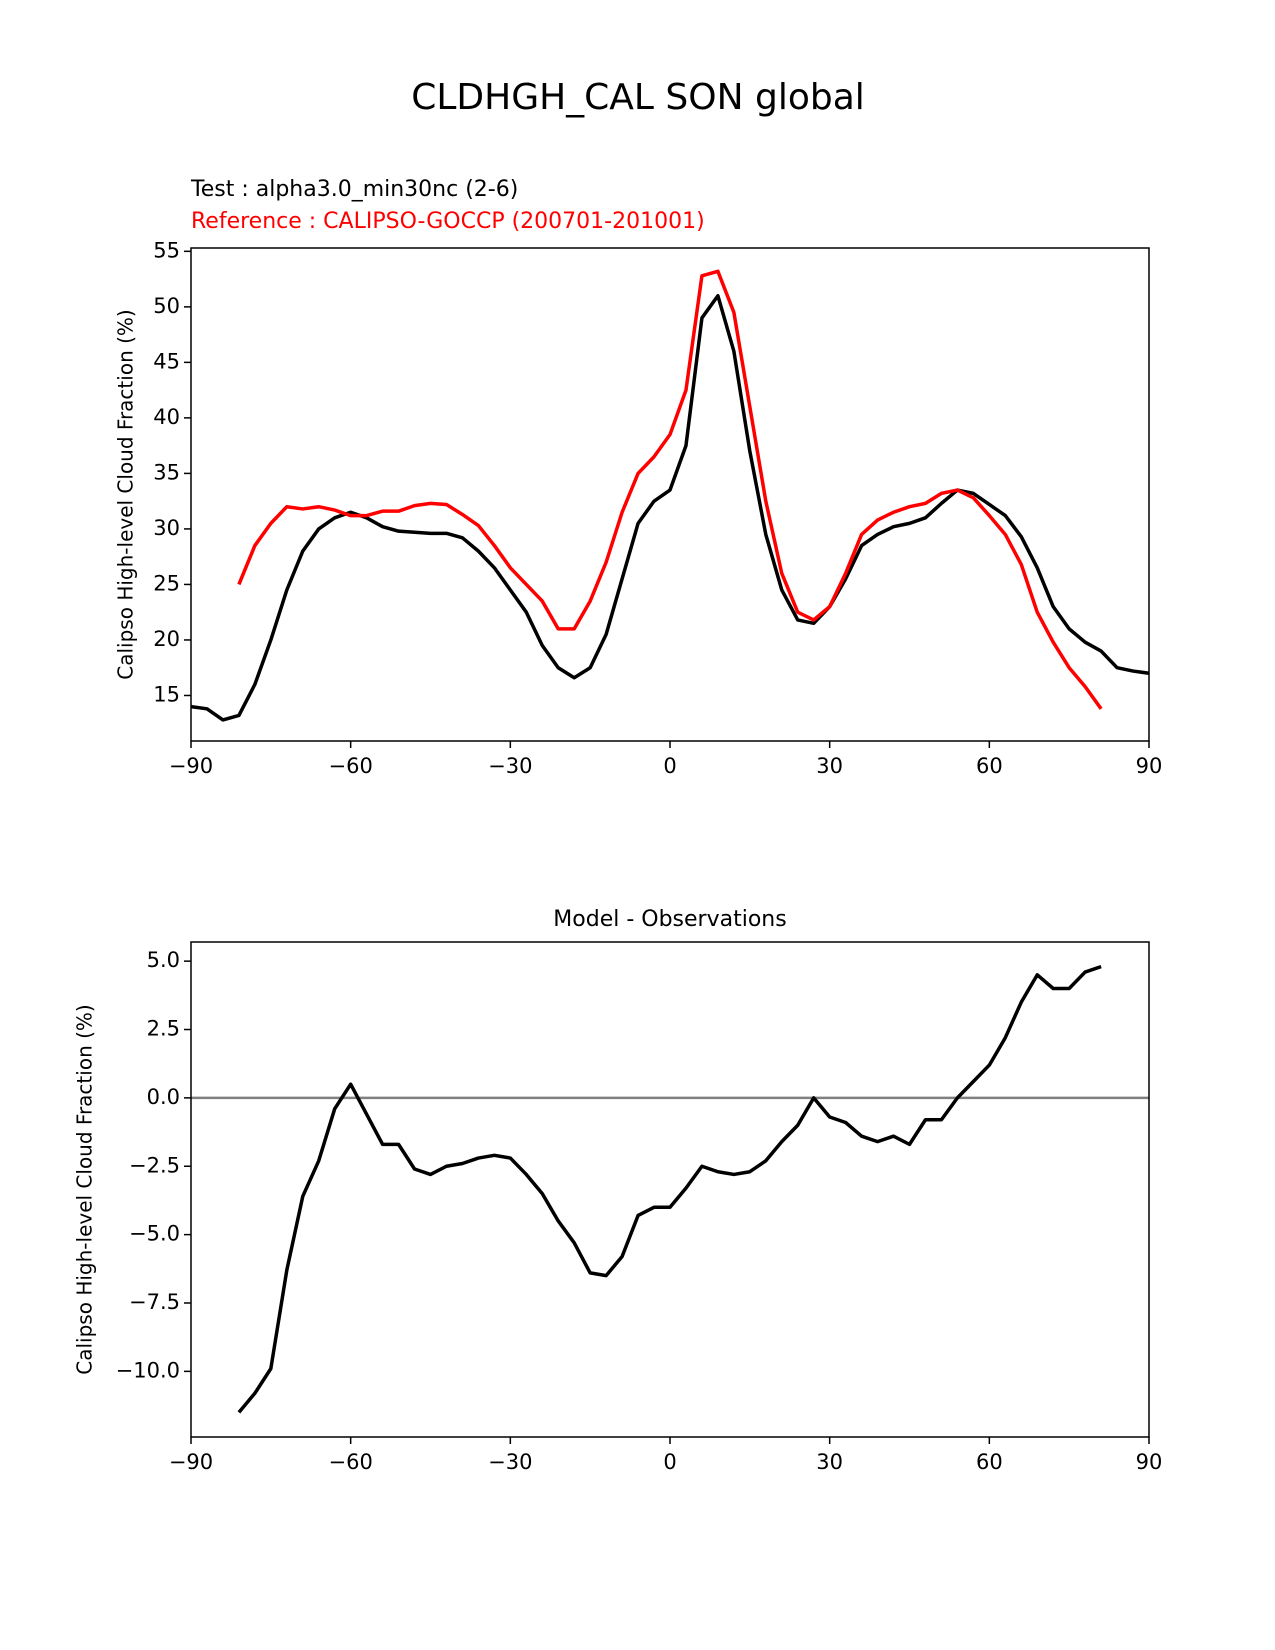  What do you see at coordinates (154, 1234) in the screenshot?
I see `y-tick-label: −5.0` at bounding box center [154, 1234].